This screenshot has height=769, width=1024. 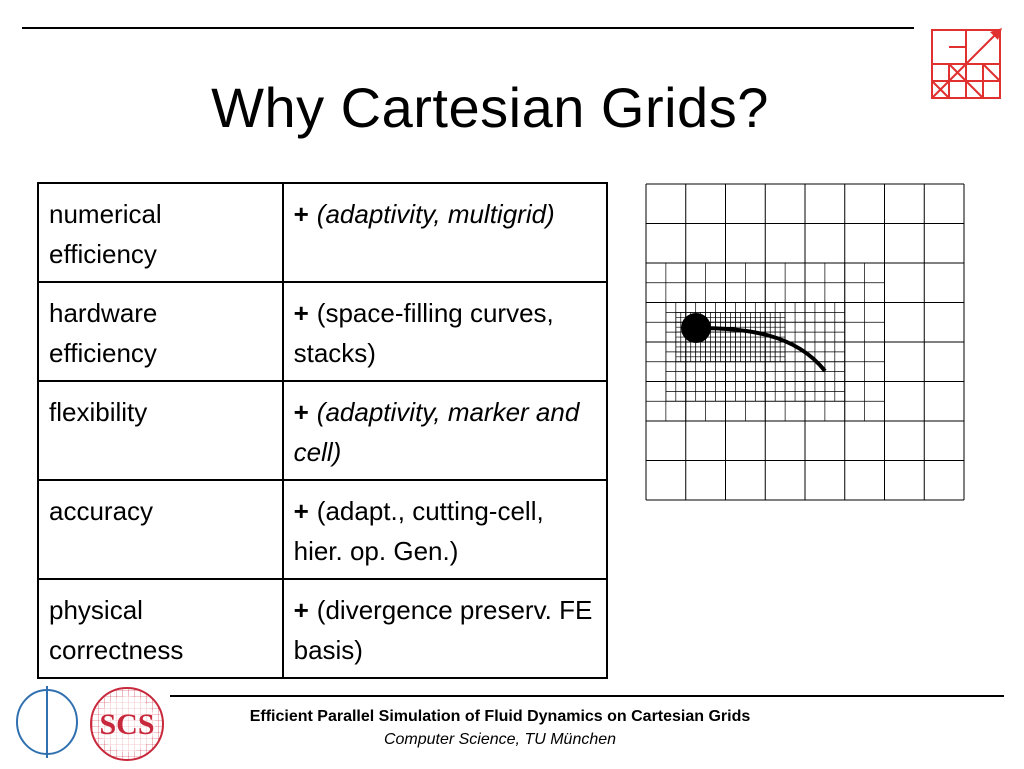 I want to click on page-title: Why Cartesian Grids?, so click(x=490, y=107).